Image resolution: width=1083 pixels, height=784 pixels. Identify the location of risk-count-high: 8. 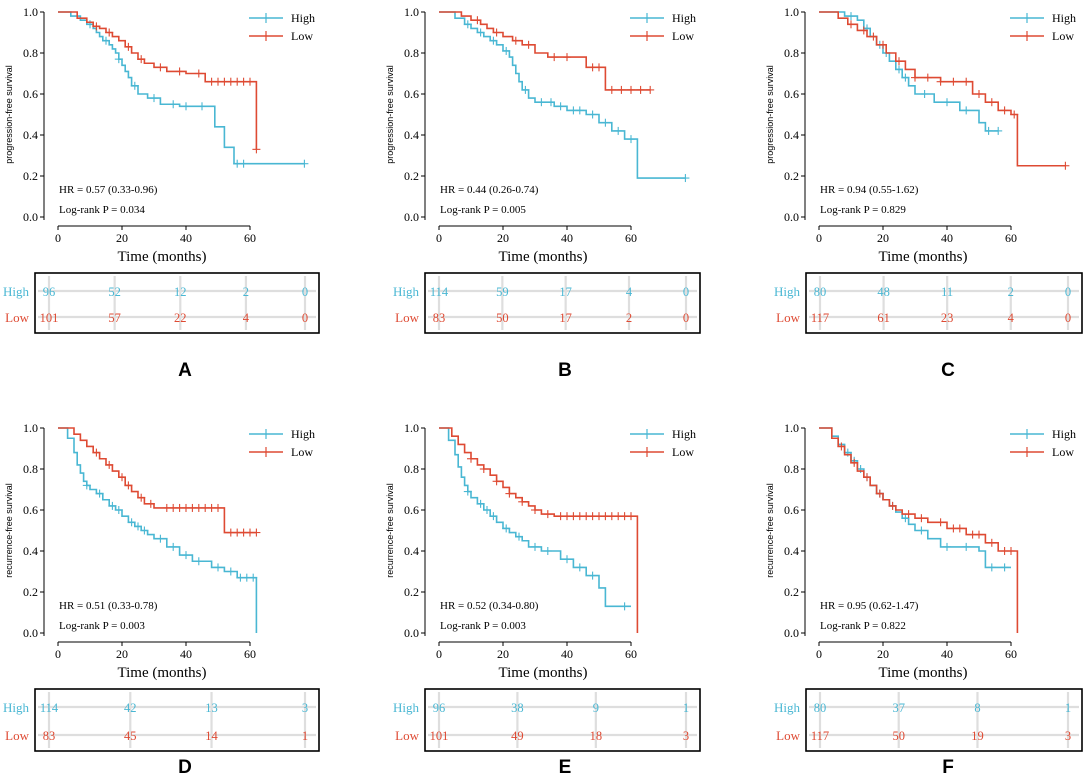
(977, 708).